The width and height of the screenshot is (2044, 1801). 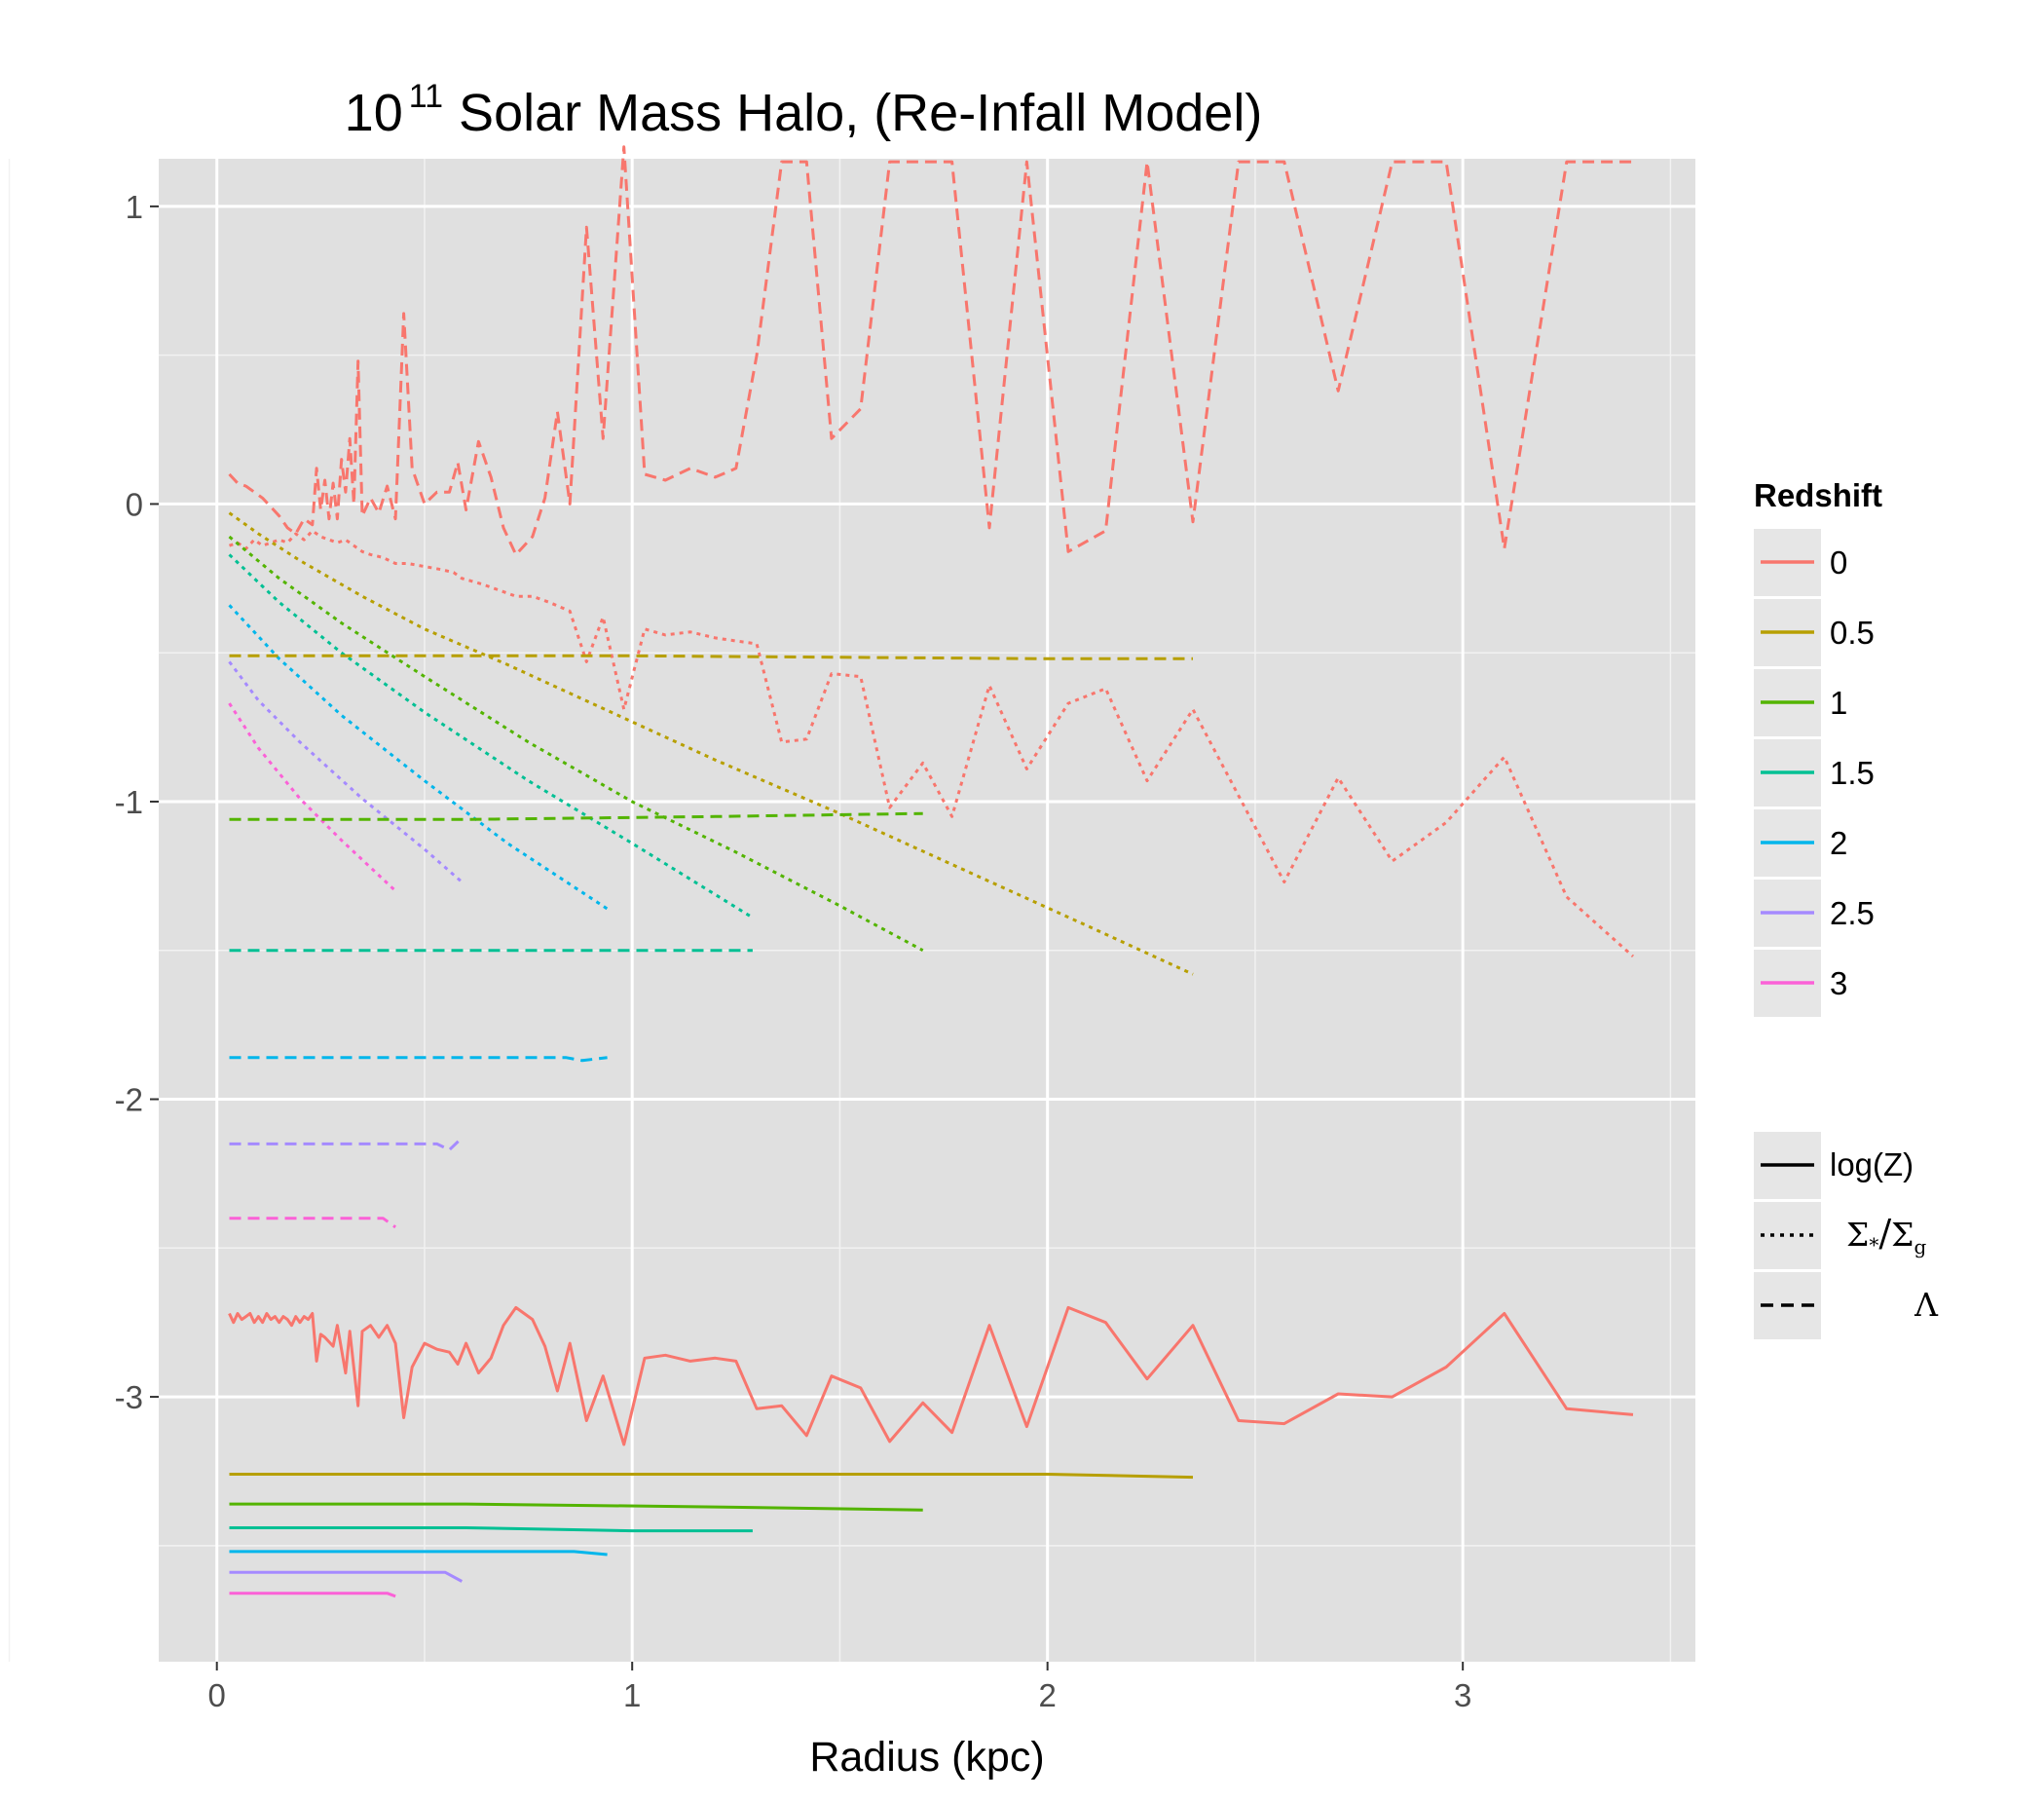 I want to click on y-axis: 1 0 -1 -2 -3, so click(x=137, y=802).